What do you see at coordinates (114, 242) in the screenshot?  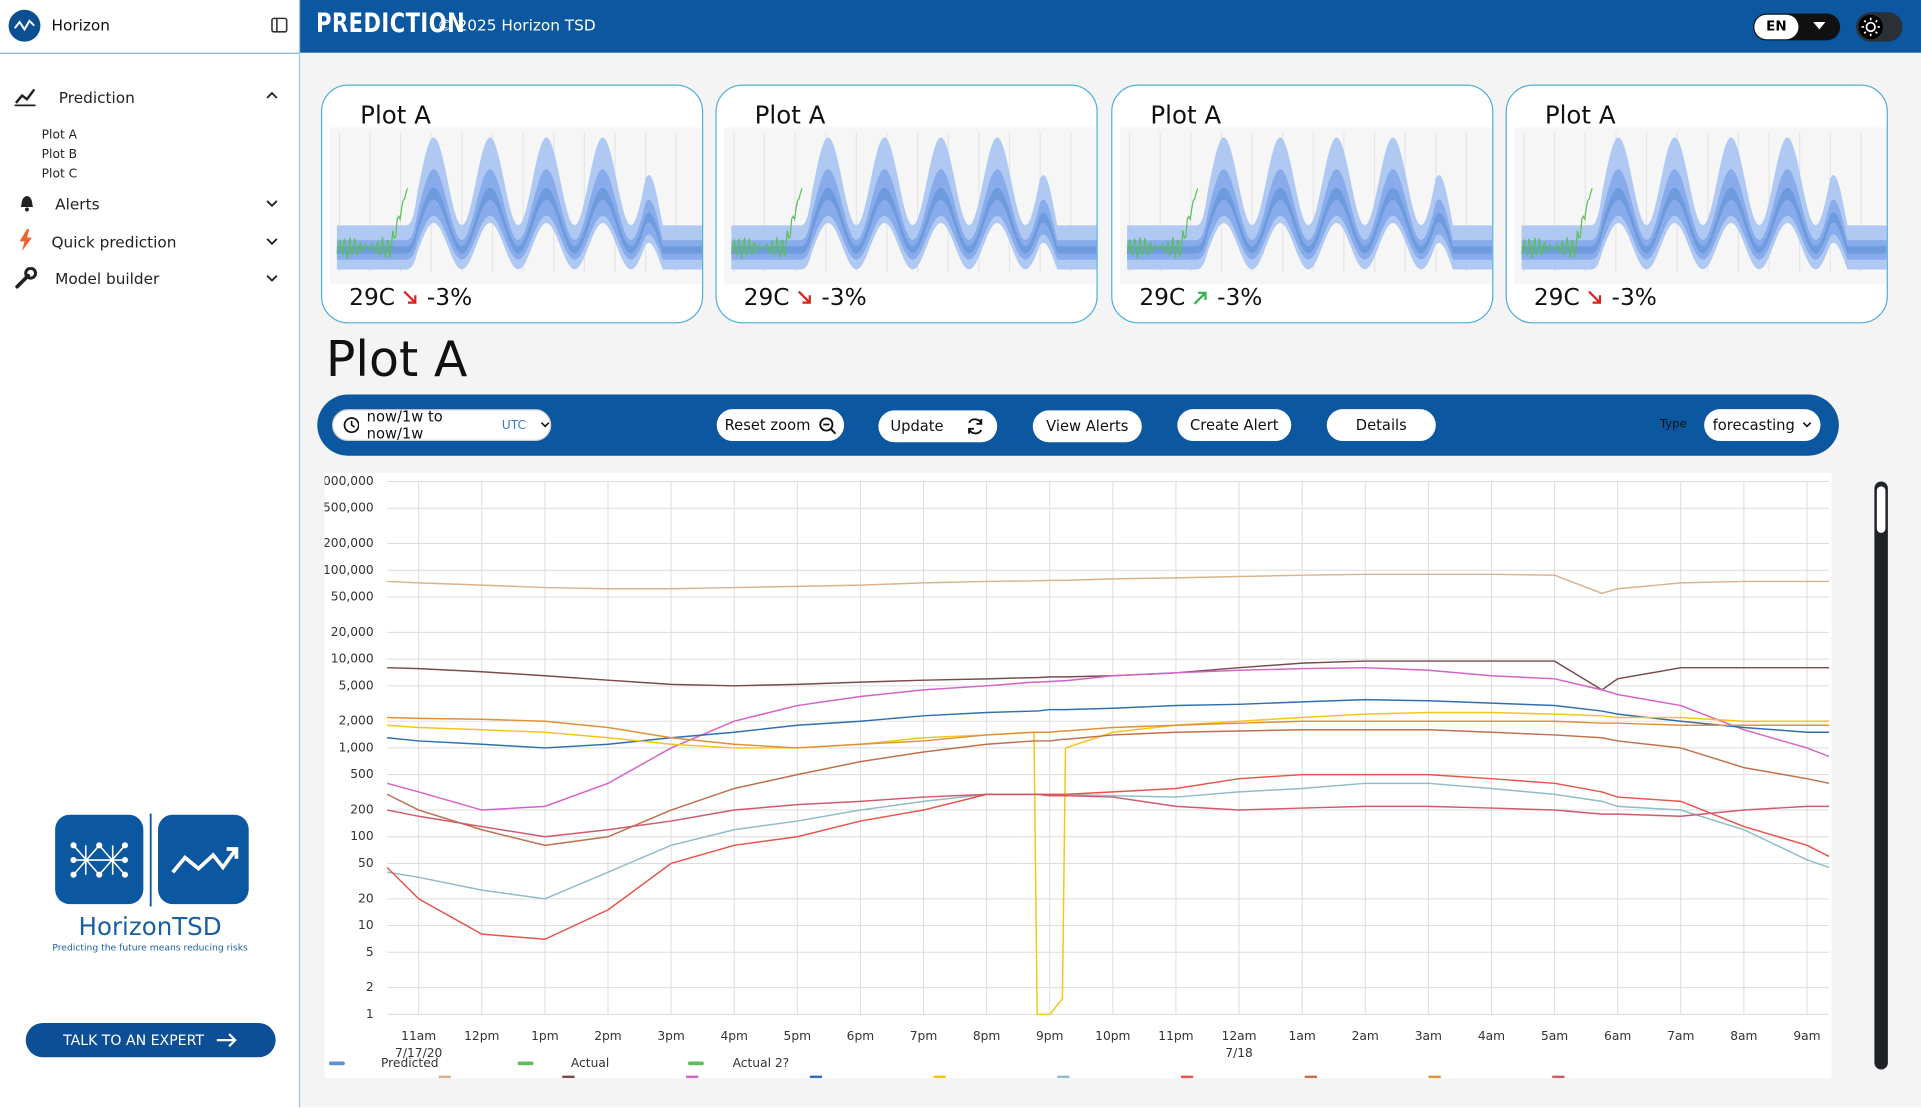 I see `nav-item: Quick prediction` at bounding box center [114, 242].